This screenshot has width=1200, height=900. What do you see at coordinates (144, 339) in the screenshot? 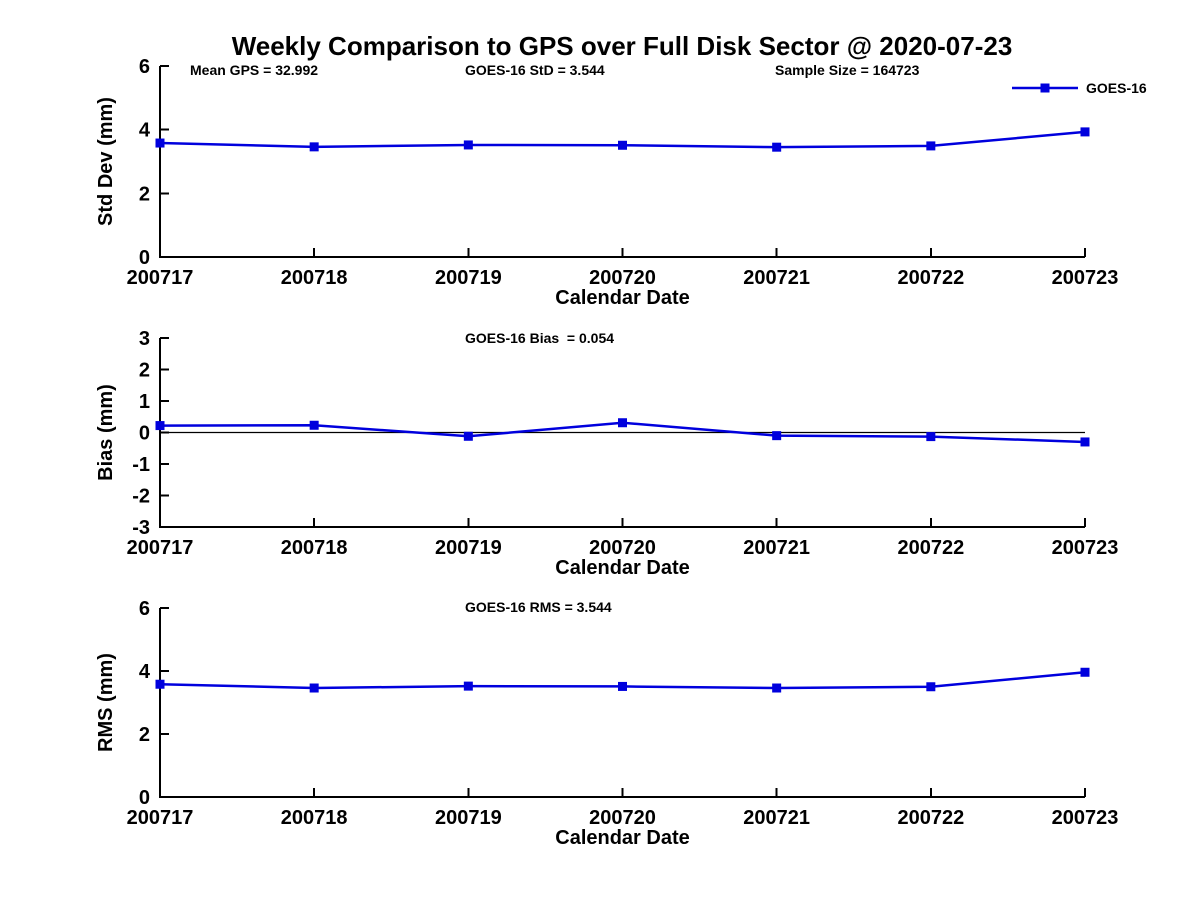
I see `y-tick-label: 3` at bounding box center [144, 339].